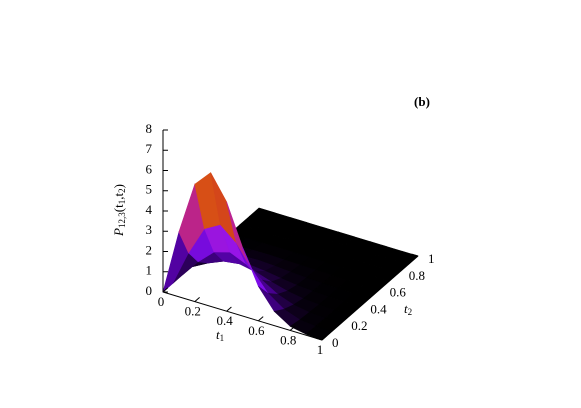  I want to click on z-tick-label: 6, so click(149, 168).